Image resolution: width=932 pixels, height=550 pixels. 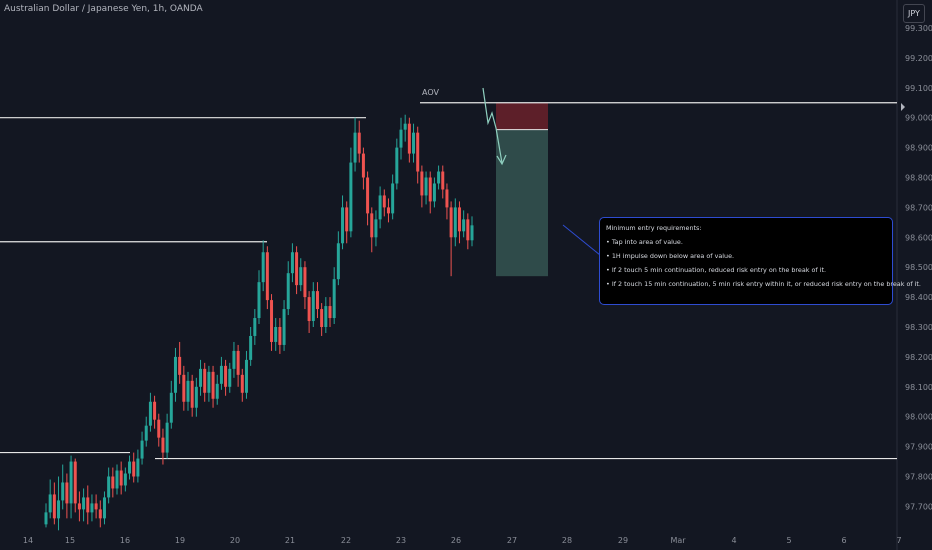 I want to click on currency-badge: JPY, so click(x=914, y=13).